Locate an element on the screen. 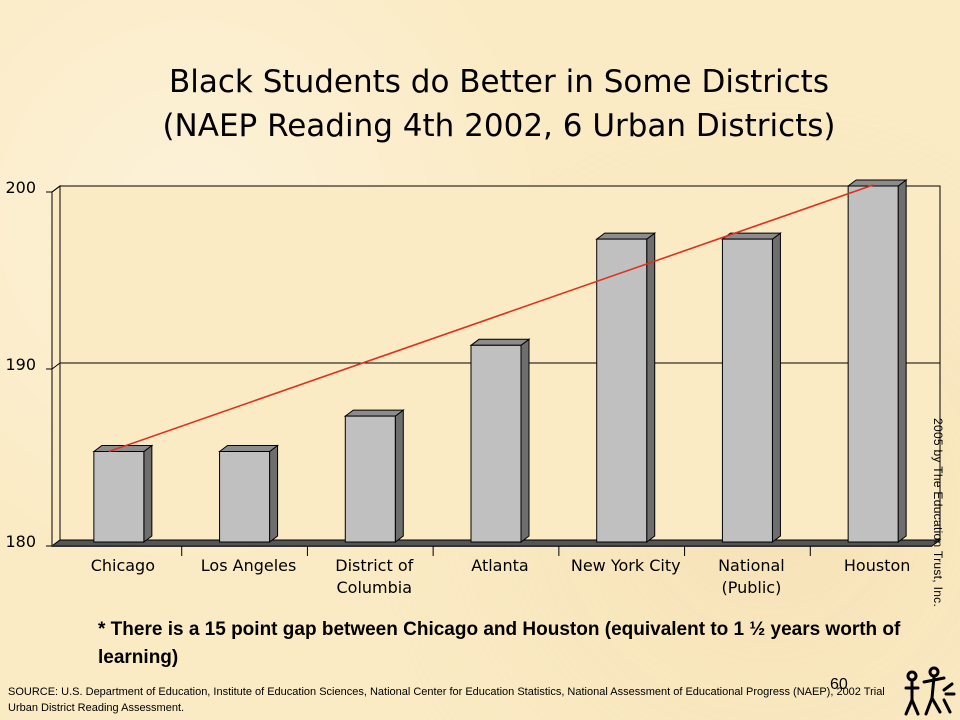 This screenshot has height=720, width=960. x-tick-label: District of is located at coordinates (374, 565).